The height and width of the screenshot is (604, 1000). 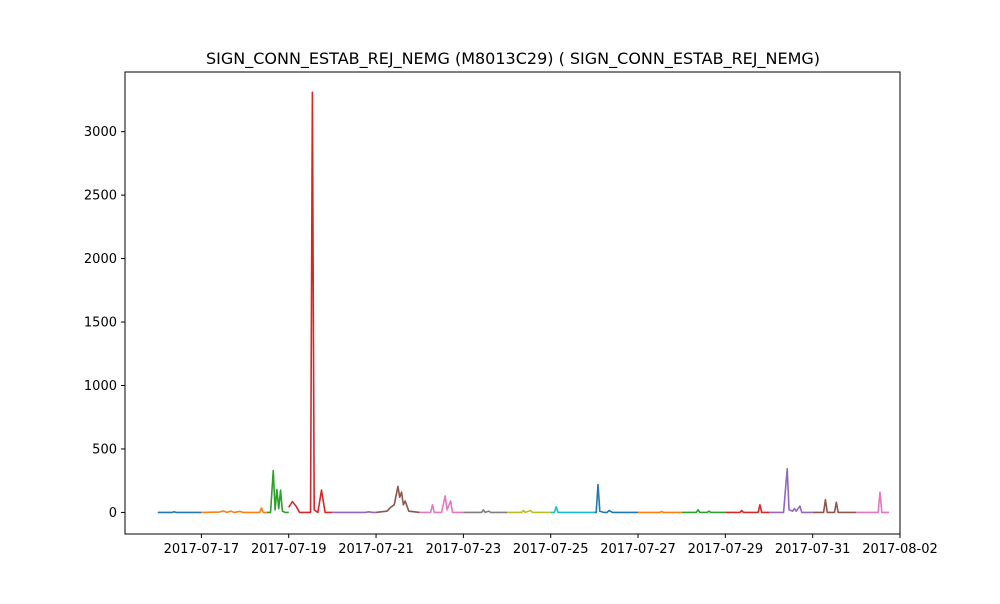 What do you see at coordinates (638, 549) in the screenshot?
I see `x-tick-label-6: 2017-07-27` at bounding box center [638, 549].